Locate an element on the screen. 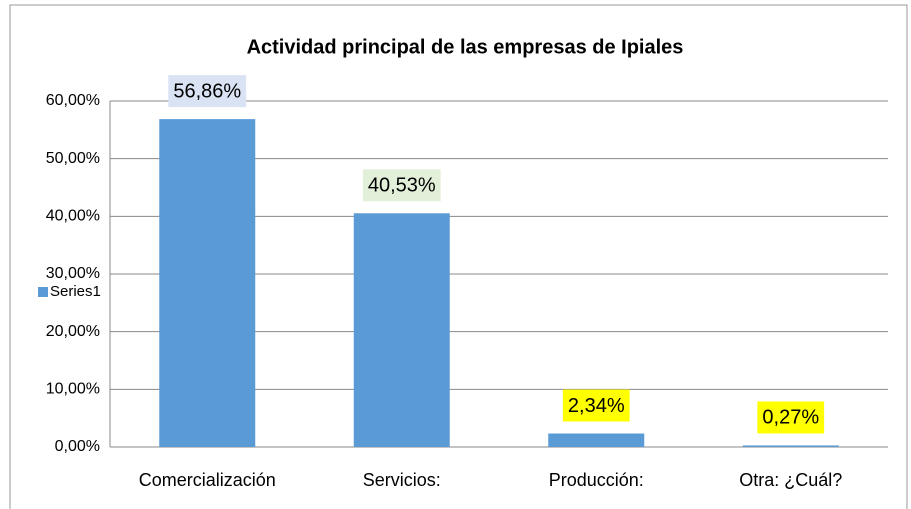 The height and width of the screenshot is (509, 911). value-label: 56,86% is located at coordinates (207, 91).